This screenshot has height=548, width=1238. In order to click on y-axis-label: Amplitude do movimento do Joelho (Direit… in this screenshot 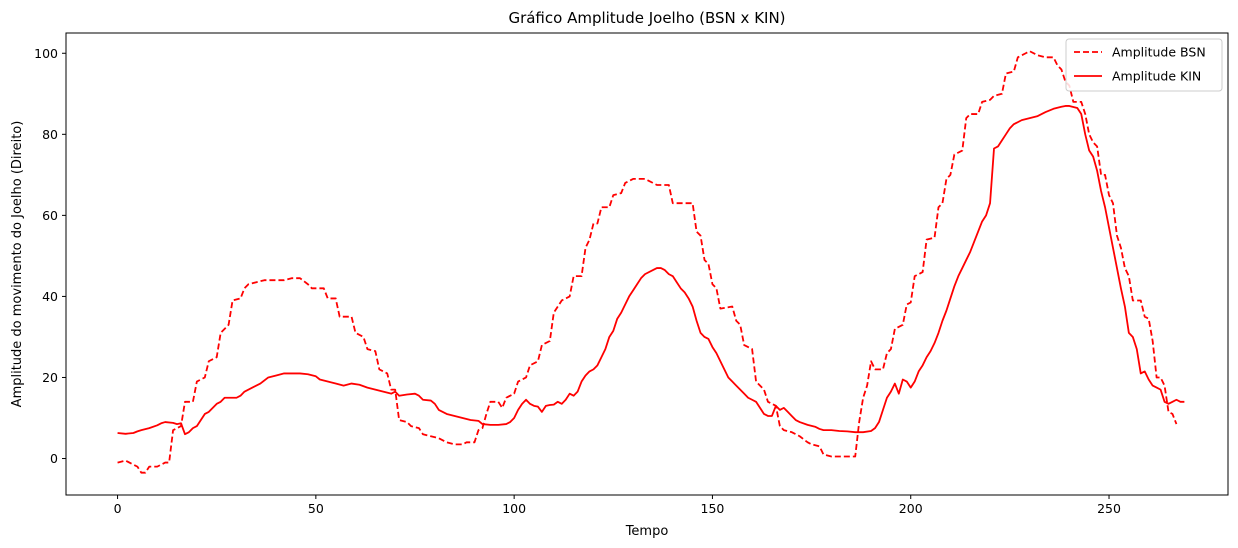, I will do `click(17, 264)`.